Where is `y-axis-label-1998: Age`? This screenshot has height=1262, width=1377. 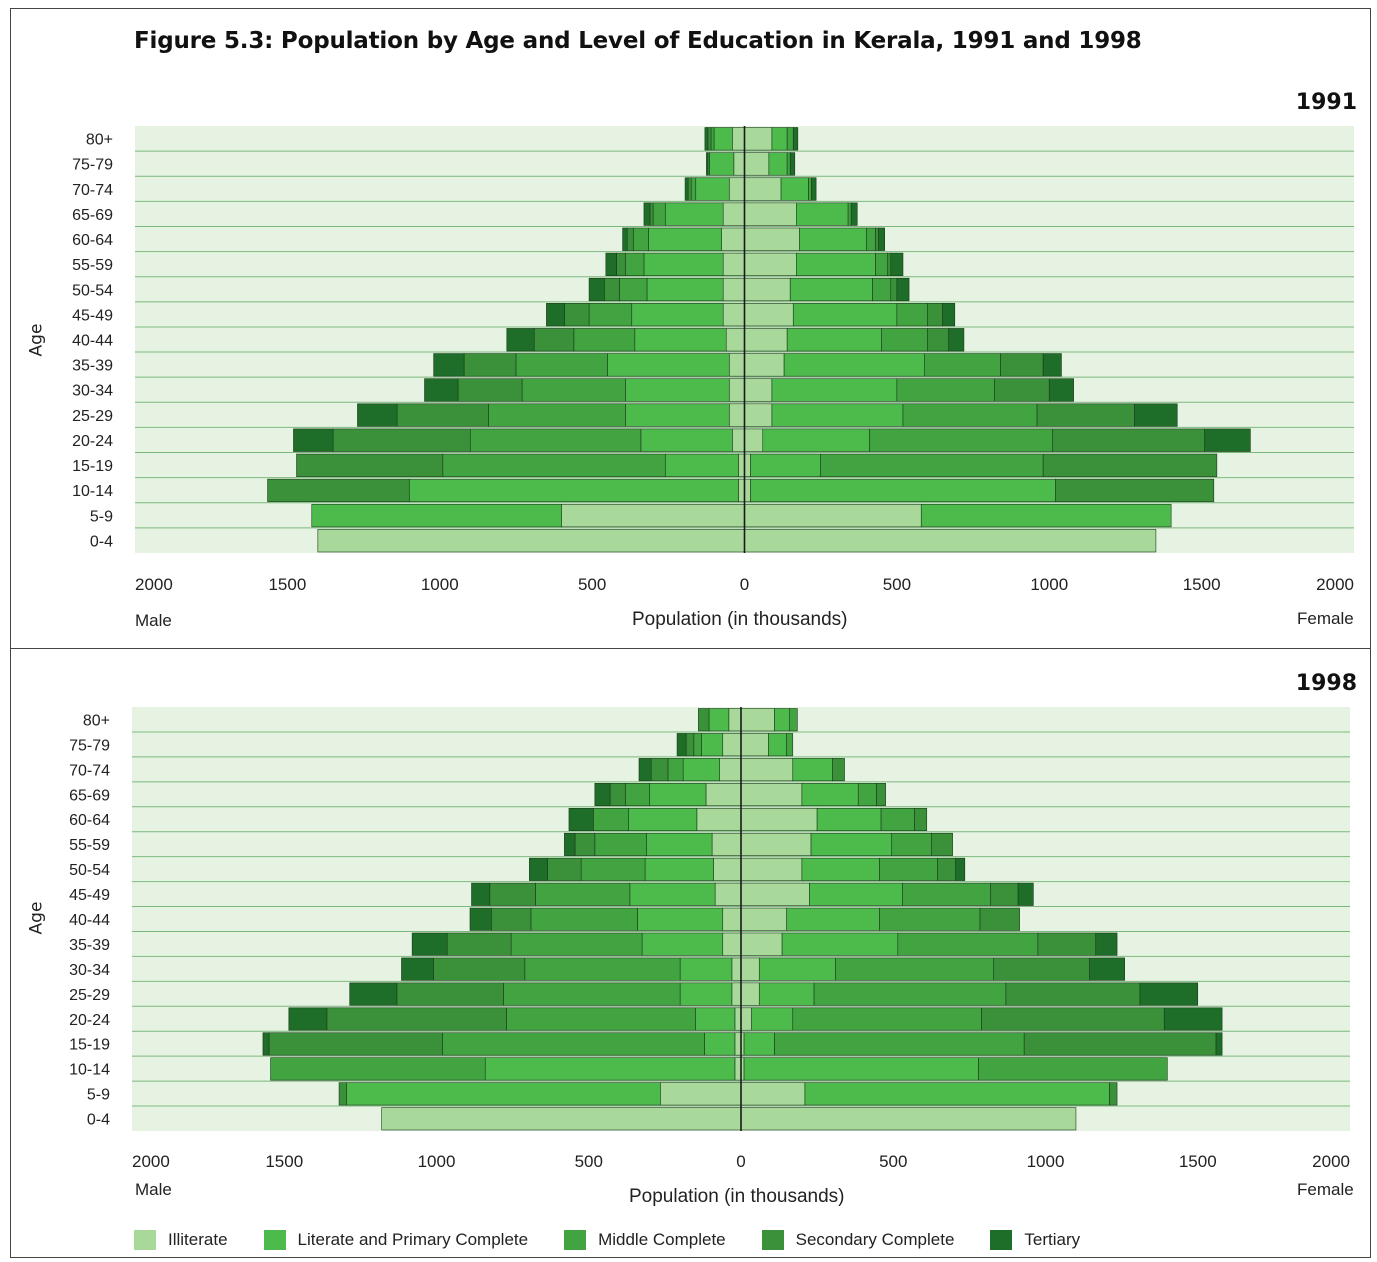 y-axis-label-1998: Age is located at coordinates (36, 918).